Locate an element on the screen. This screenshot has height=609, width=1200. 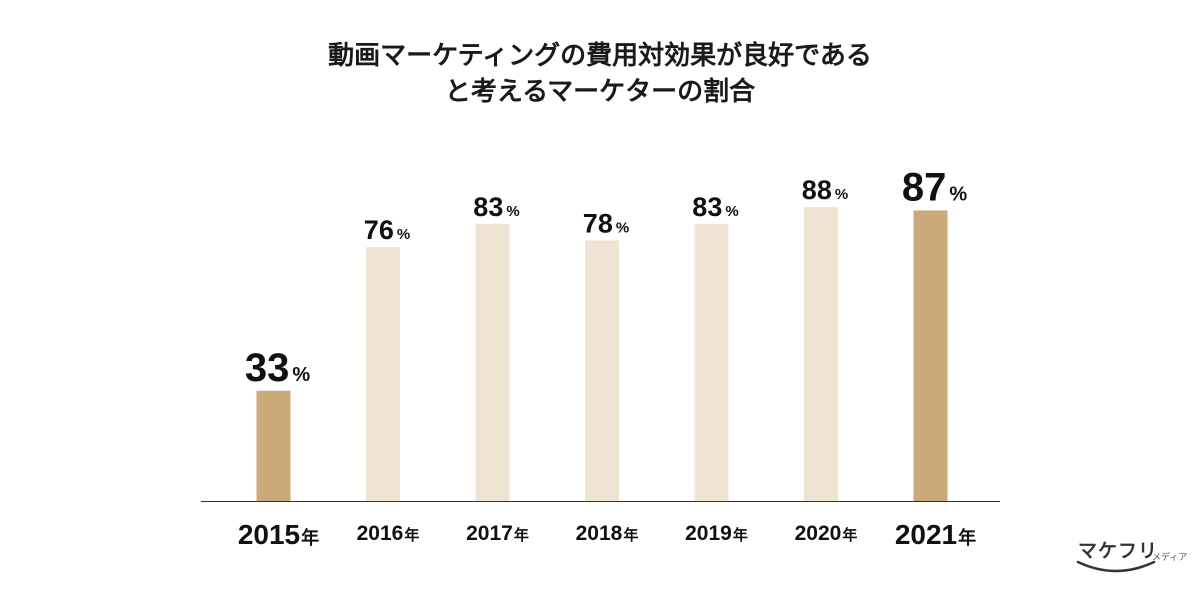
brand-logo-text: マケフリ is located at coordinates (1118, 551).